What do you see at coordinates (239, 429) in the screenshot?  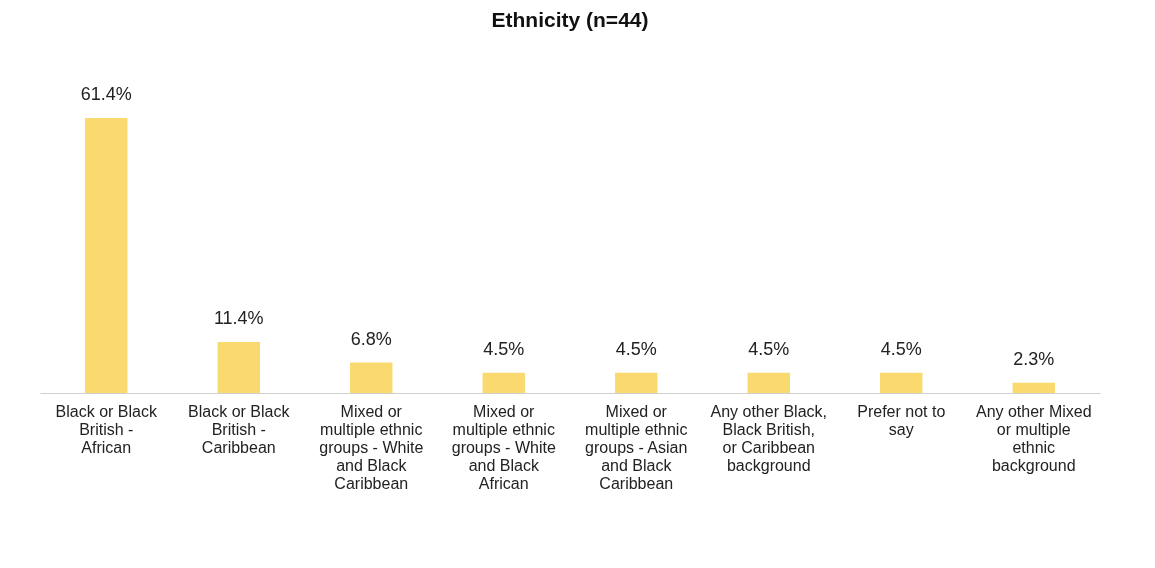 I see `x-tick-label: Black or Black British - Caribbean` at bounding box center [239, 429].